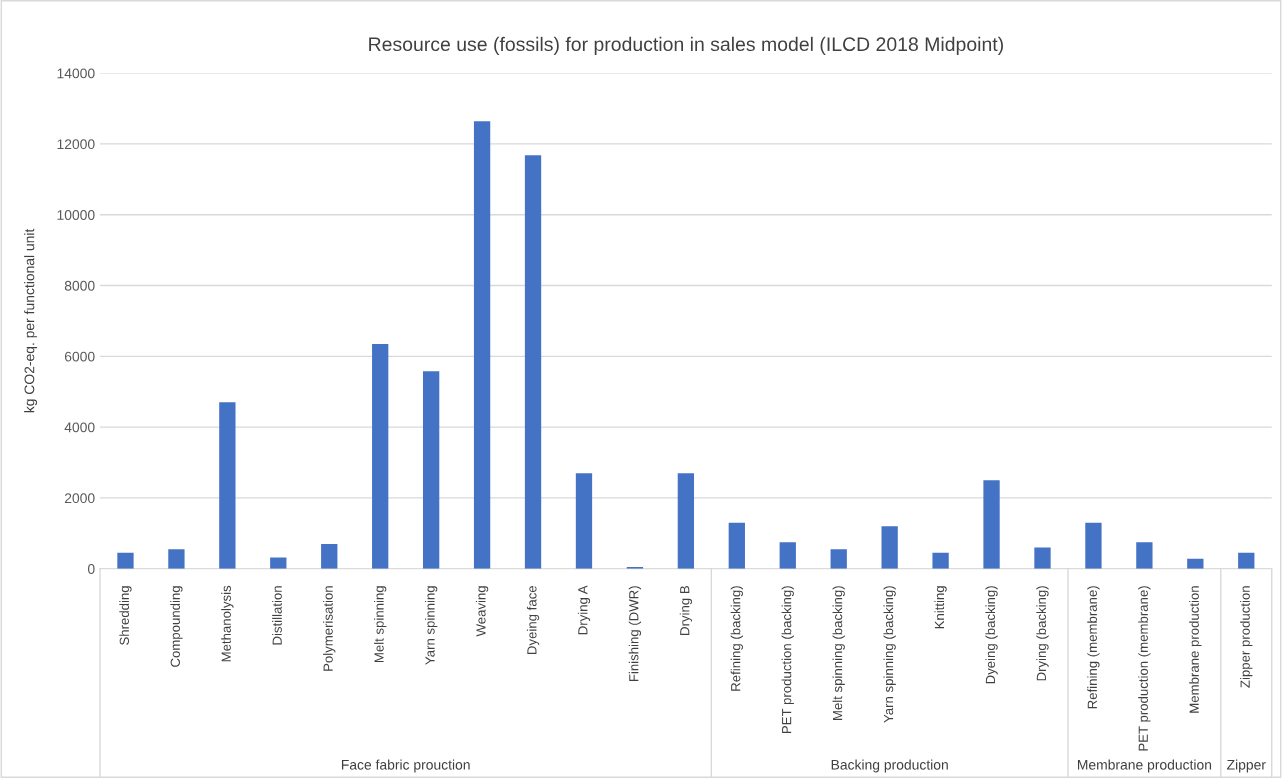  What do you see at coordinates (584, 610) in the screenshot?
I see `x-tick-label: Drying A` at bounding box center [584, 610].